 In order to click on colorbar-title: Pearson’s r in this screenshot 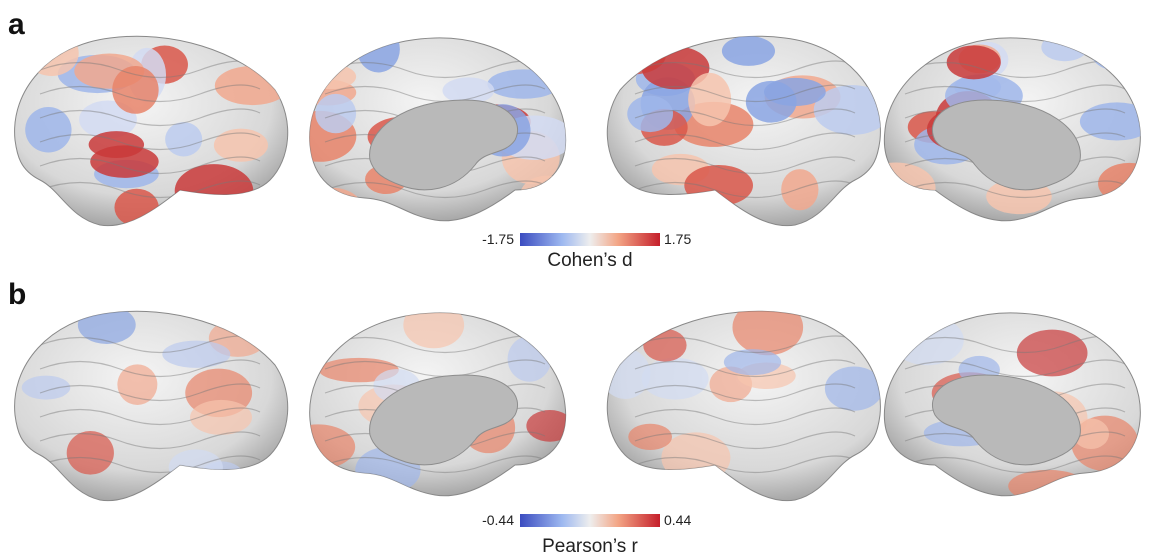, I will do `click(590, 546)`.